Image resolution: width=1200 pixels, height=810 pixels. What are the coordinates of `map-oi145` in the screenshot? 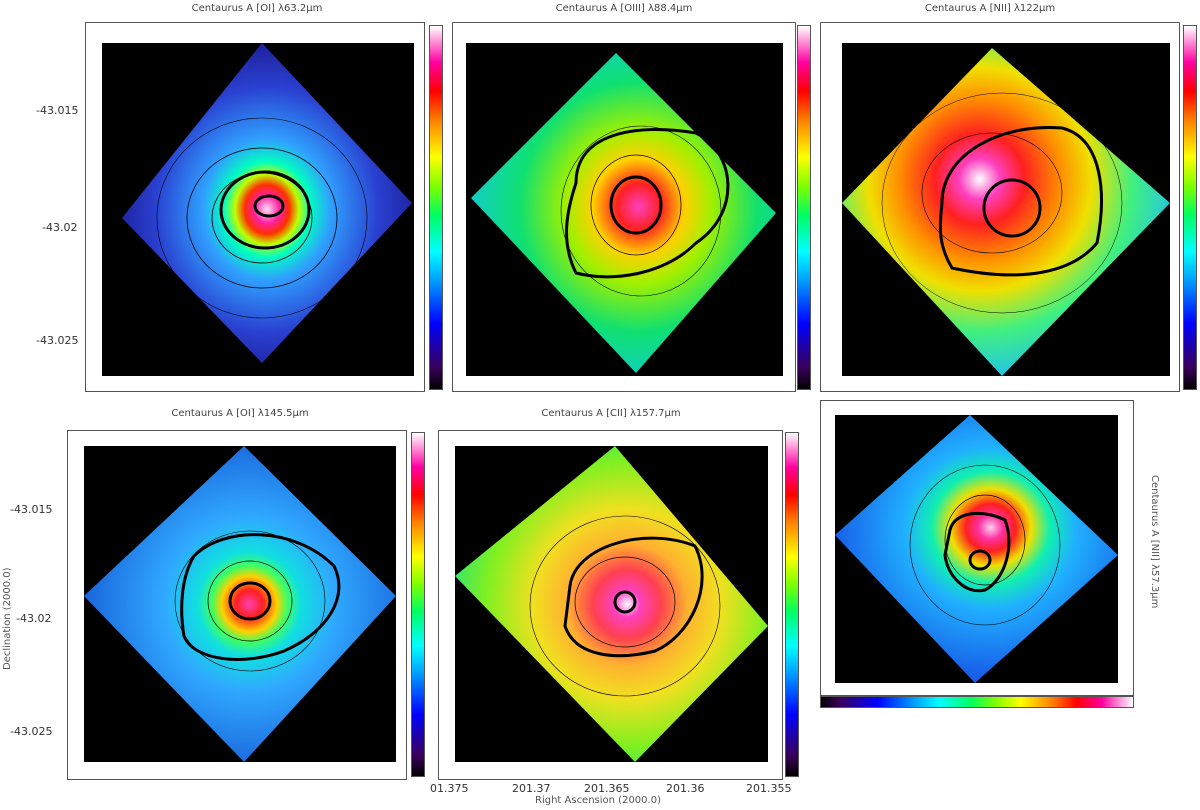 It's located at (240, 604).